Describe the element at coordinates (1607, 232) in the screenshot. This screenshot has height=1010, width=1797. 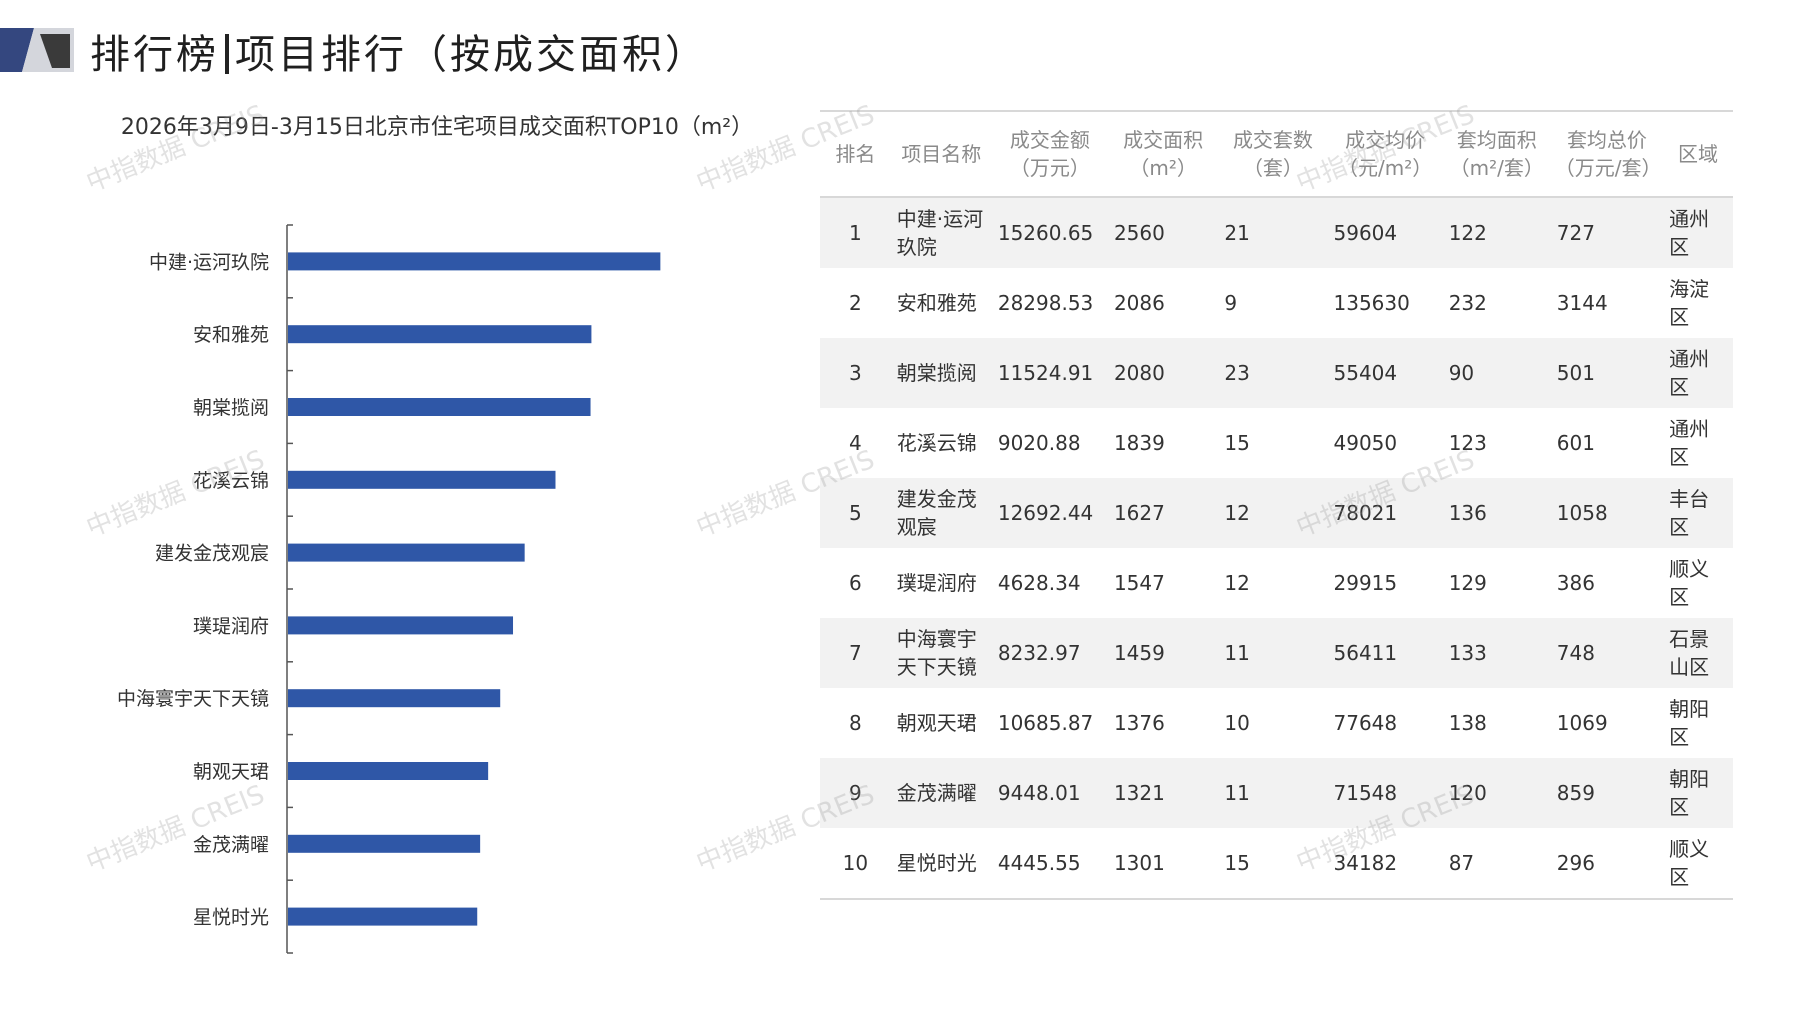
I see `table-cell: 727` at that location.